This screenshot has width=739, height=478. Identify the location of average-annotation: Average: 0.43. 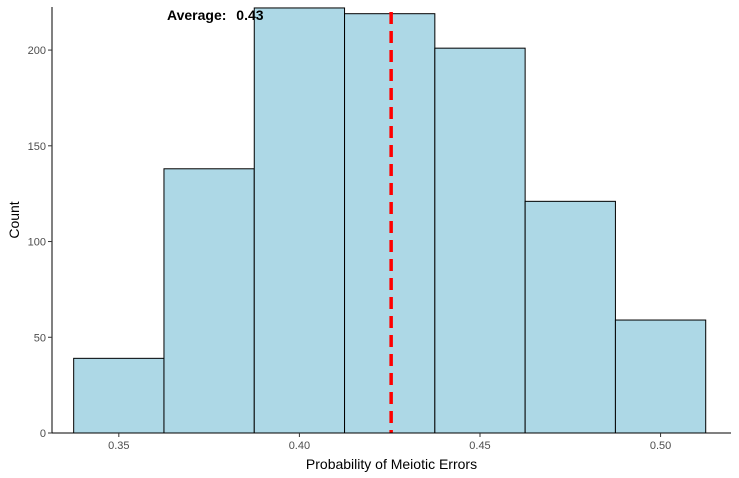
(215, 15).